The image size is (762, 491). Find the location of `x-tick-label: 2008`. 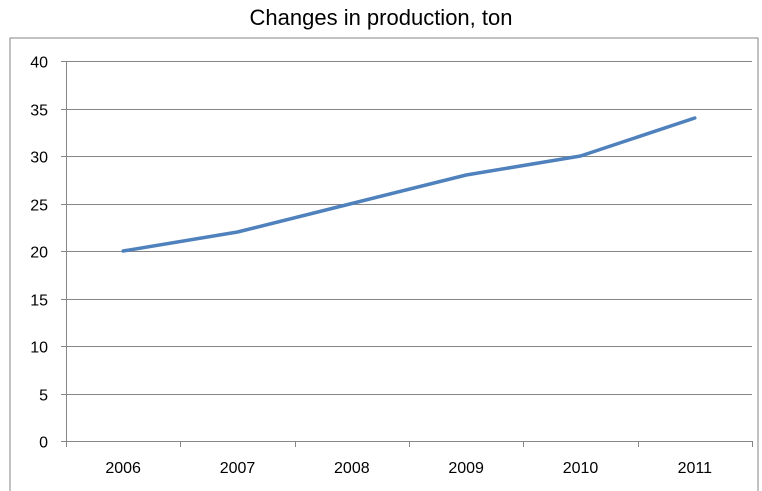

x-tick-label: 2008 is located at coordinates (352, 468).